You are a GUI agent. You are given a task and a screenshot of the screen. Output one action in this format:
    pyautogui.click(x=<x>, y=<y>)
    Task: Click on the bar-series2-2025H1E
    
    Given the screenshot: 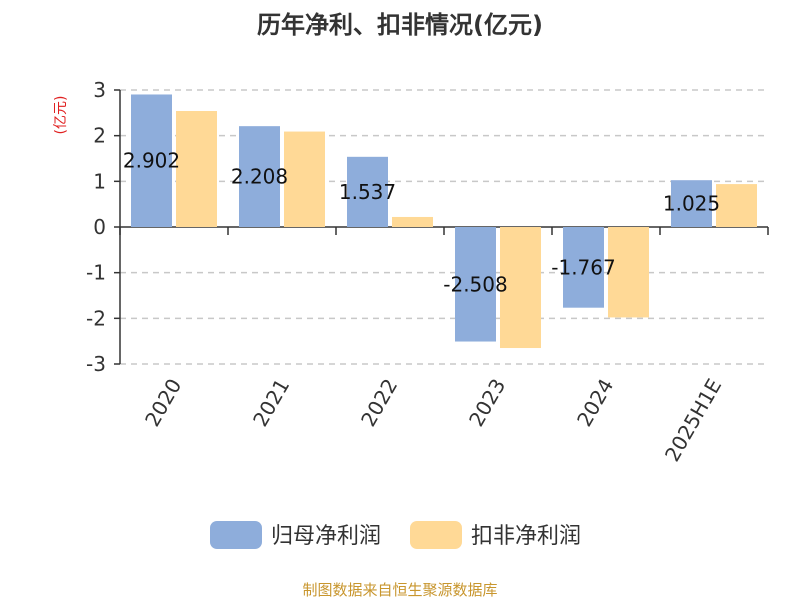 What is the action you would take?
    pyautogui.click(x=736, y=205)
    